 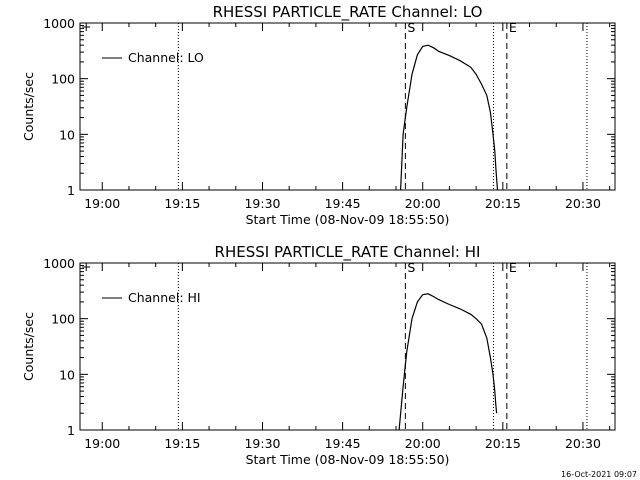 I want to click on panel-2-x-tick-label: 19:15, so click(x=182, y=443).